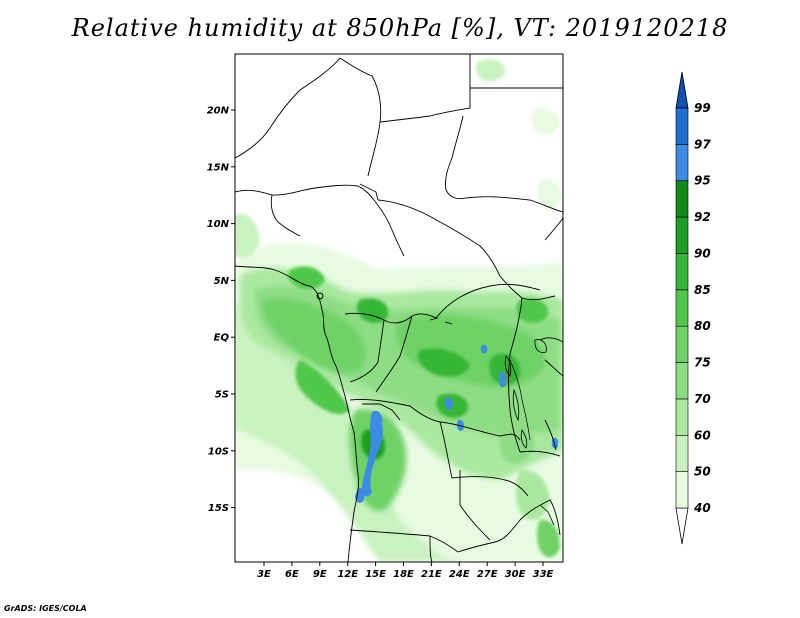 The height and width of the screenshot is (618, 800). What do you see at coordinates (702, 363) in the screenshot?
I see `colorbar-label: 75` at bounding box center [702, 363].